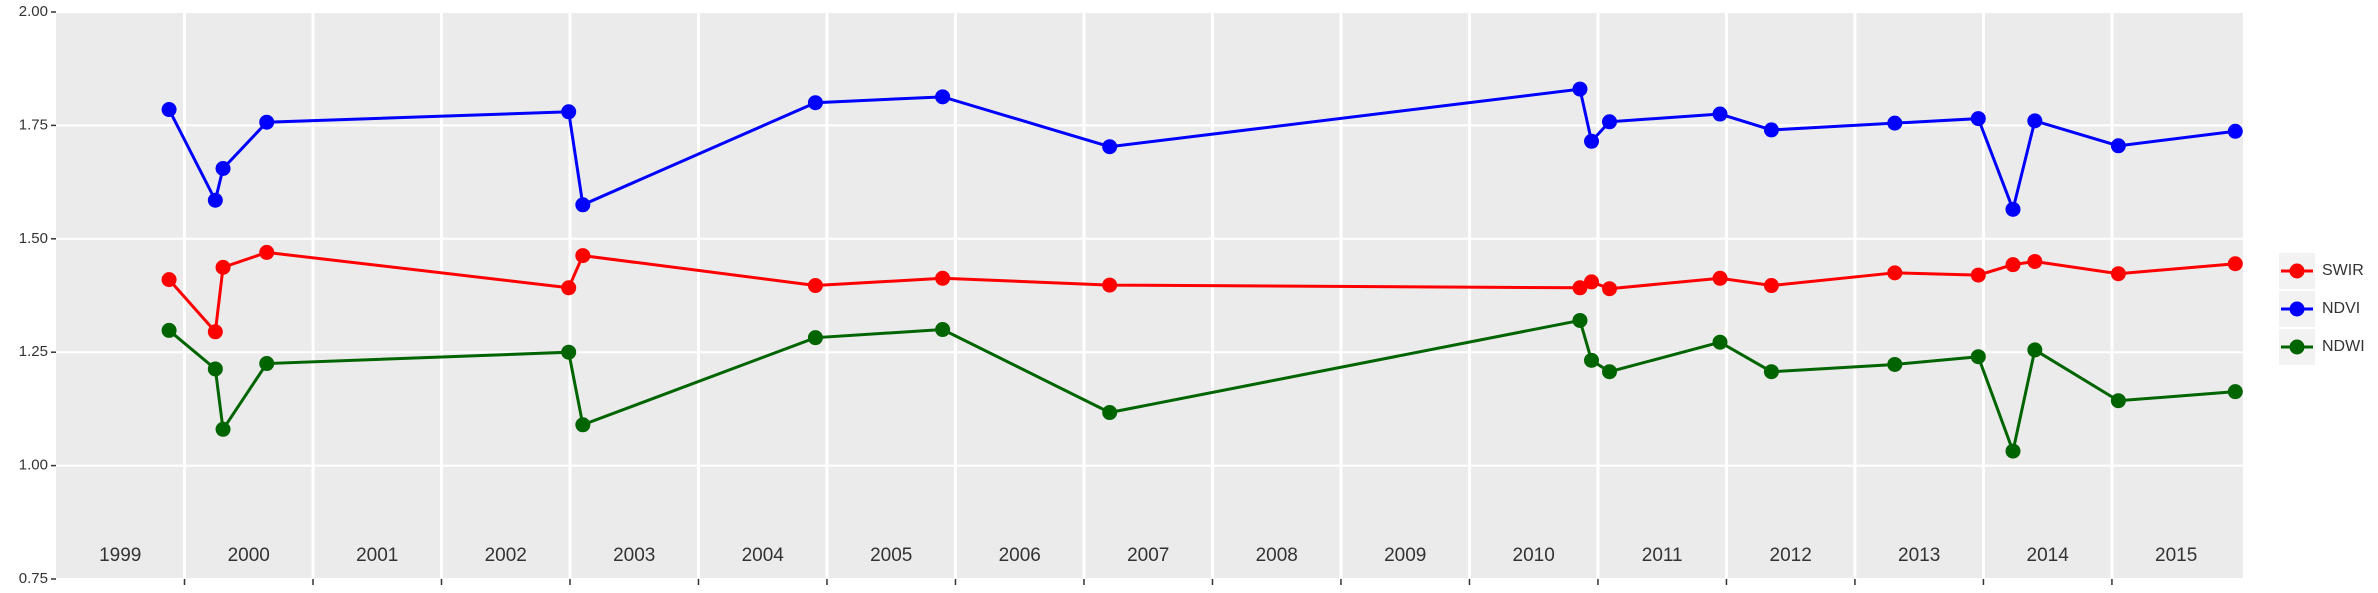  I want to click on x-tick-label: 1999, so click(120, 555).